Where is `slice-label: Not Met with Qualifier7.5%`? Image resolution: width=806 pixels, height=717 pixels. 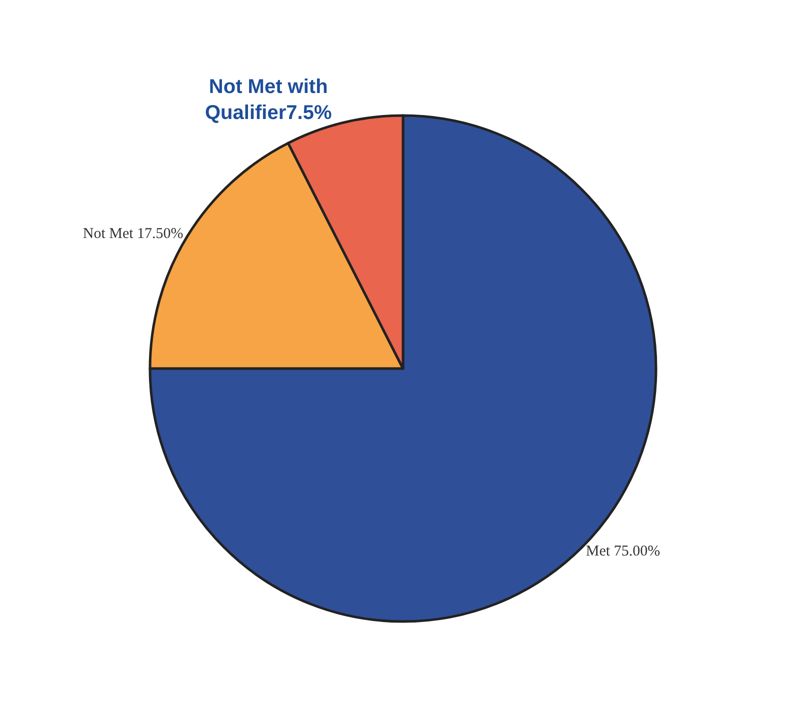
slice-label: Not Met with Qualifier7.5% is located at coordinates (268, 100).